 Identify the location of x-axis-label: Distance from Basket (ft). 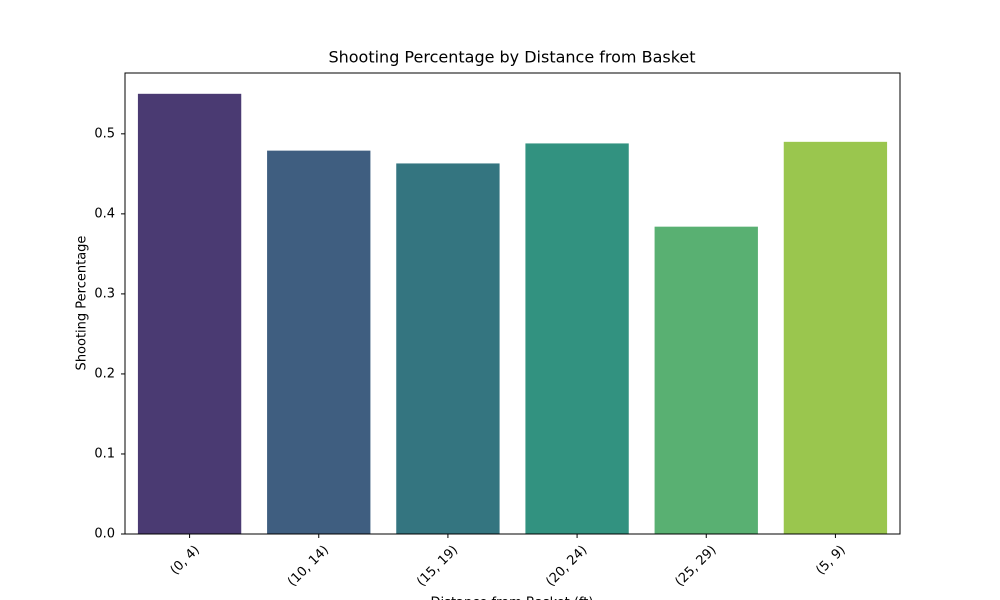
(512, 598).